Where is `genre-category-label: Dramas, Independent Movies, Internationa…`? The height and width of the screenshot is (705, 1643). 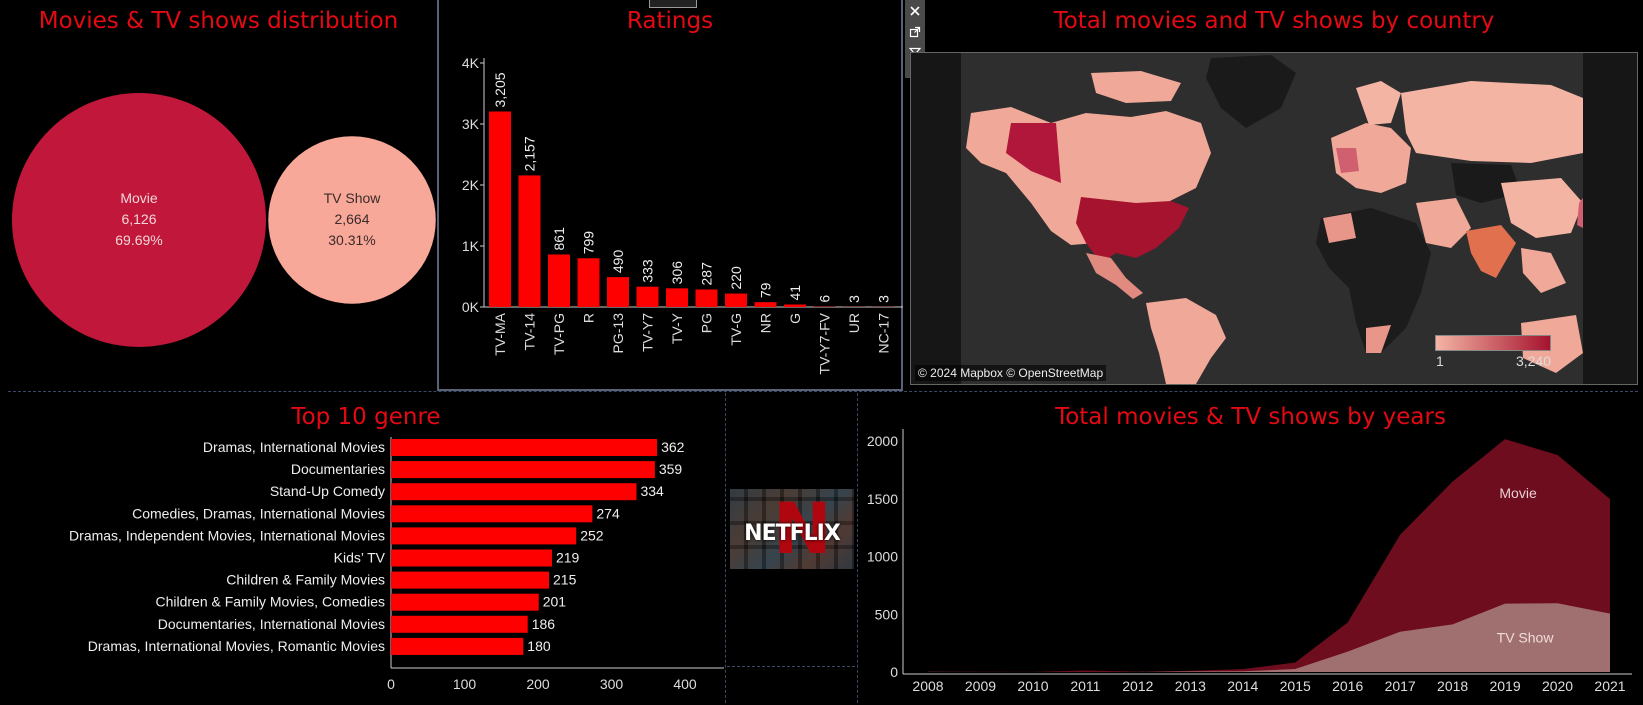
genre-category-label: Dramas, Independent Movies, Internationa… is located at coordinates (227, 535).